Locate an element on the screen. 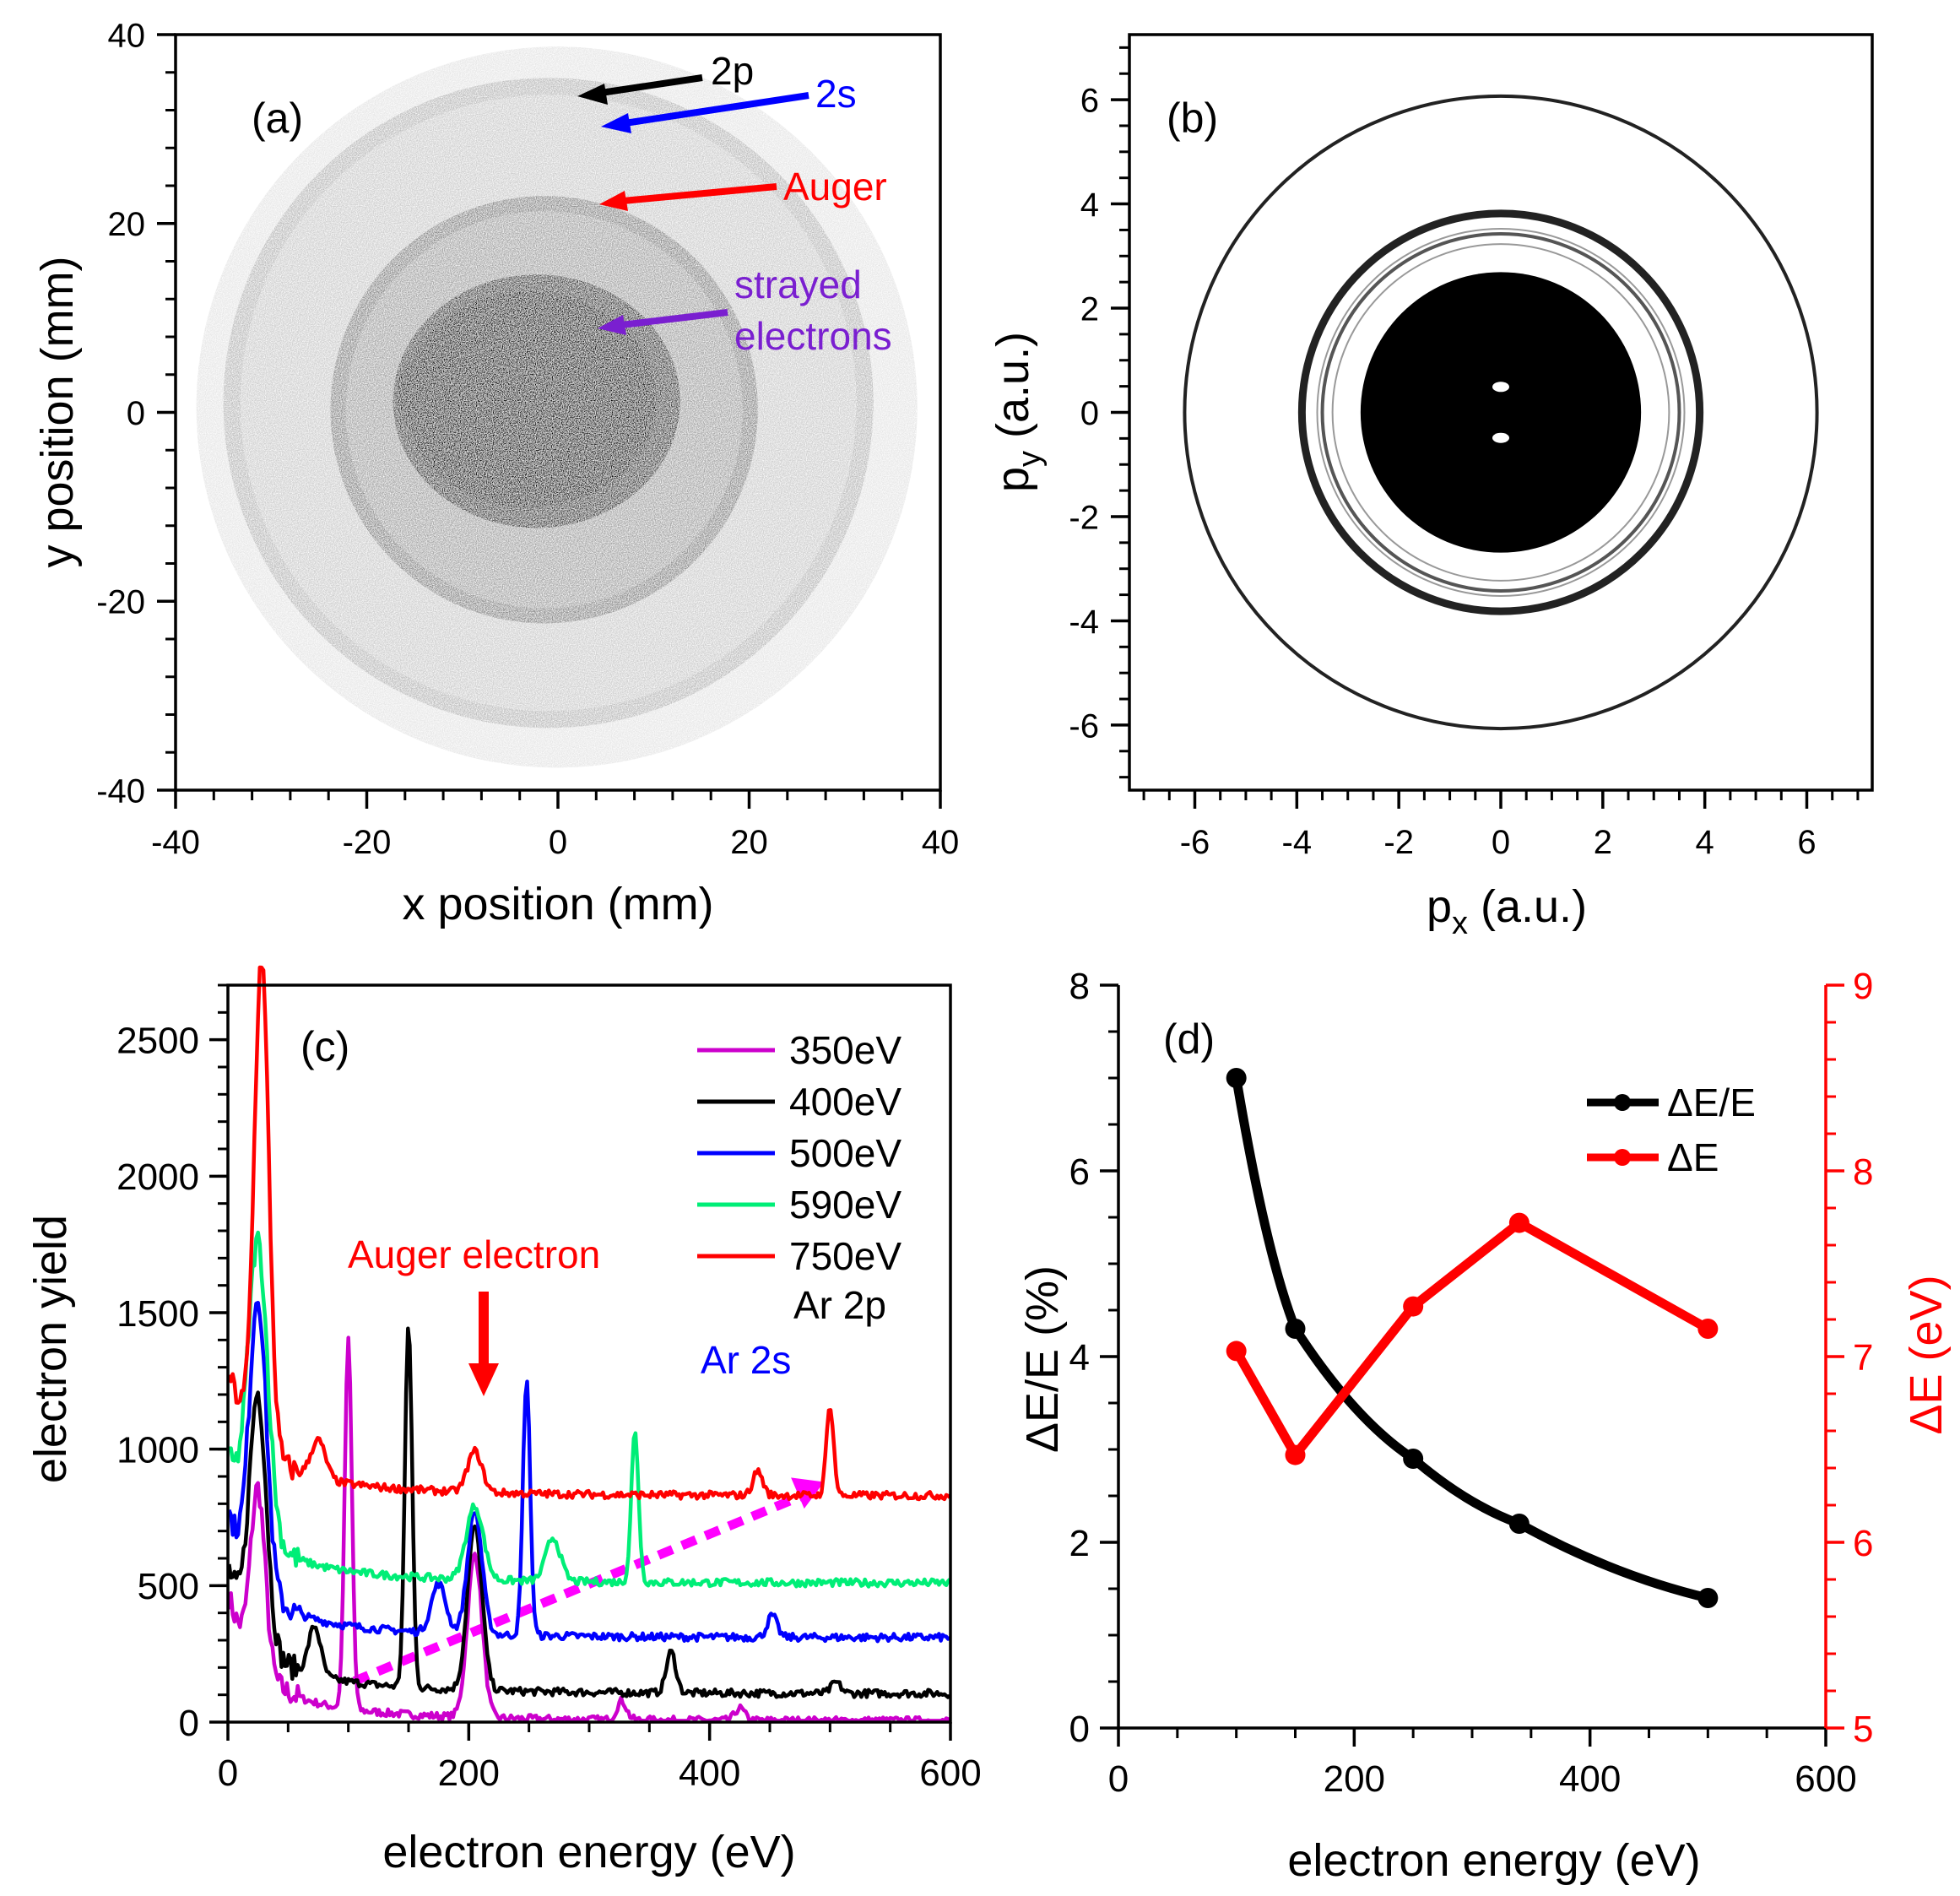 The width and height of the screenshot is (1960, 1896). tick-label: 500 is located at coordinates (168, 1586).